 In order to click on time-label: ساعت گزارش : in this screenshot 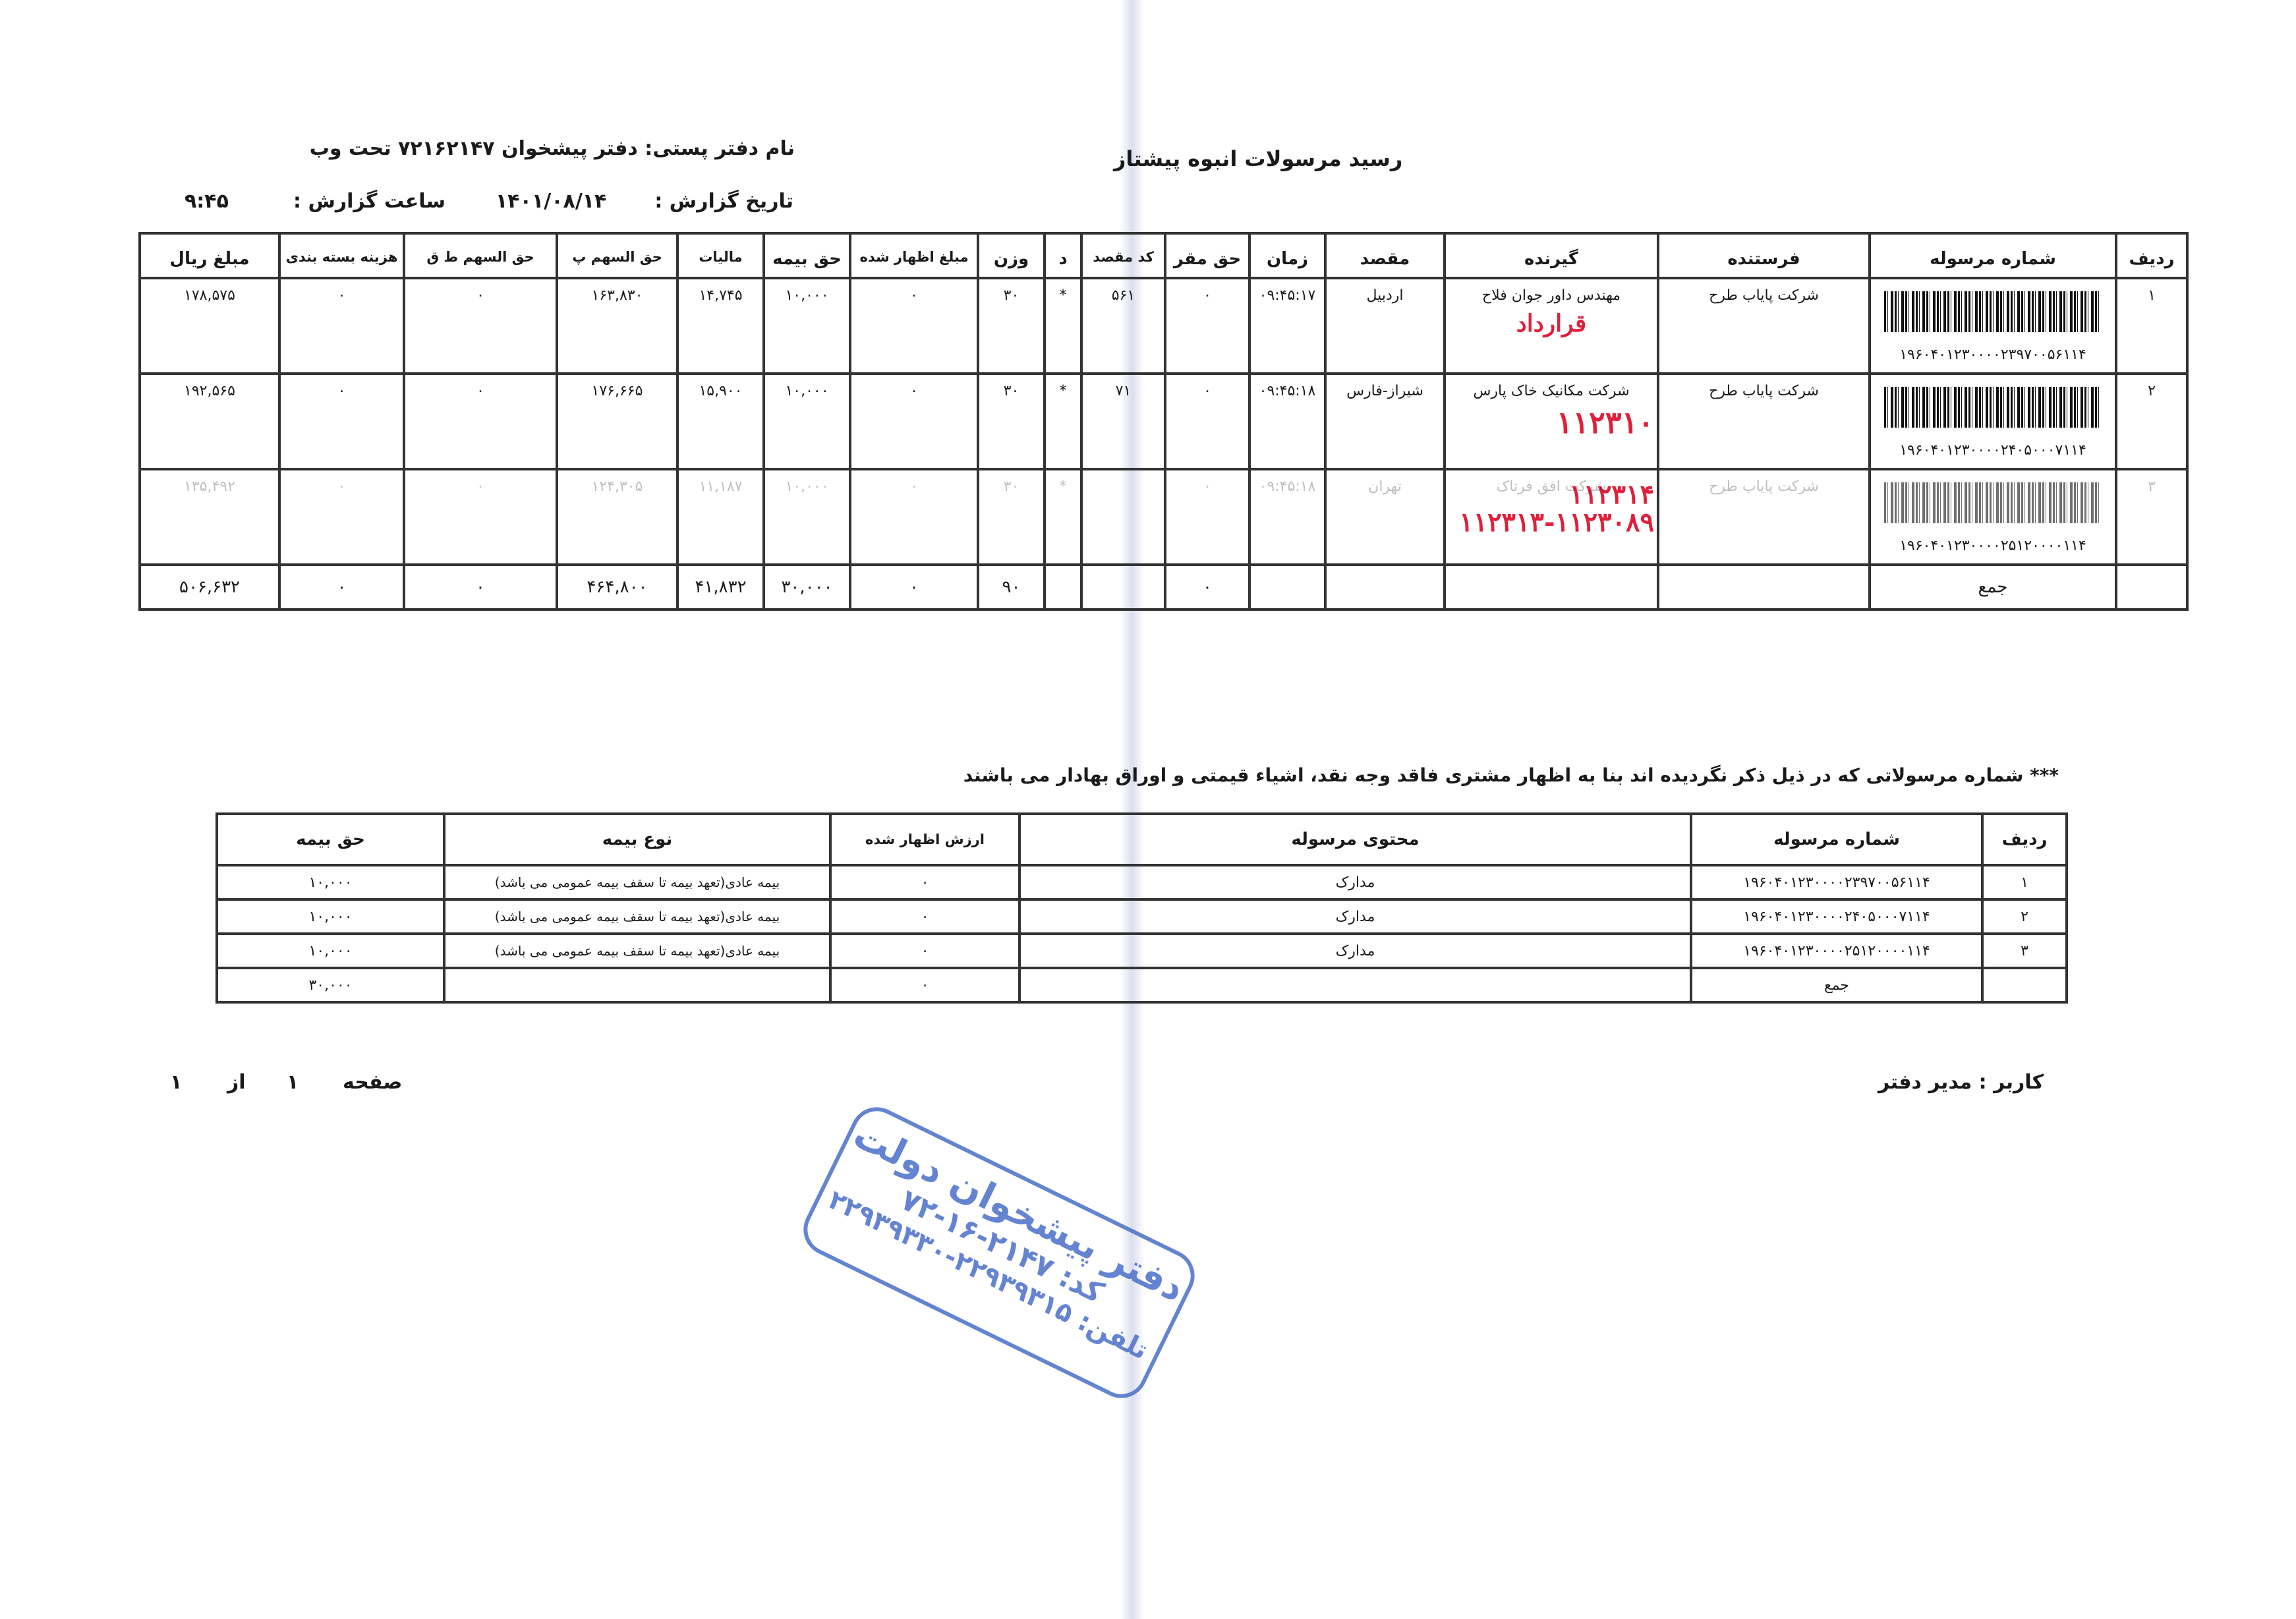, I will do `click(369, 201)`.